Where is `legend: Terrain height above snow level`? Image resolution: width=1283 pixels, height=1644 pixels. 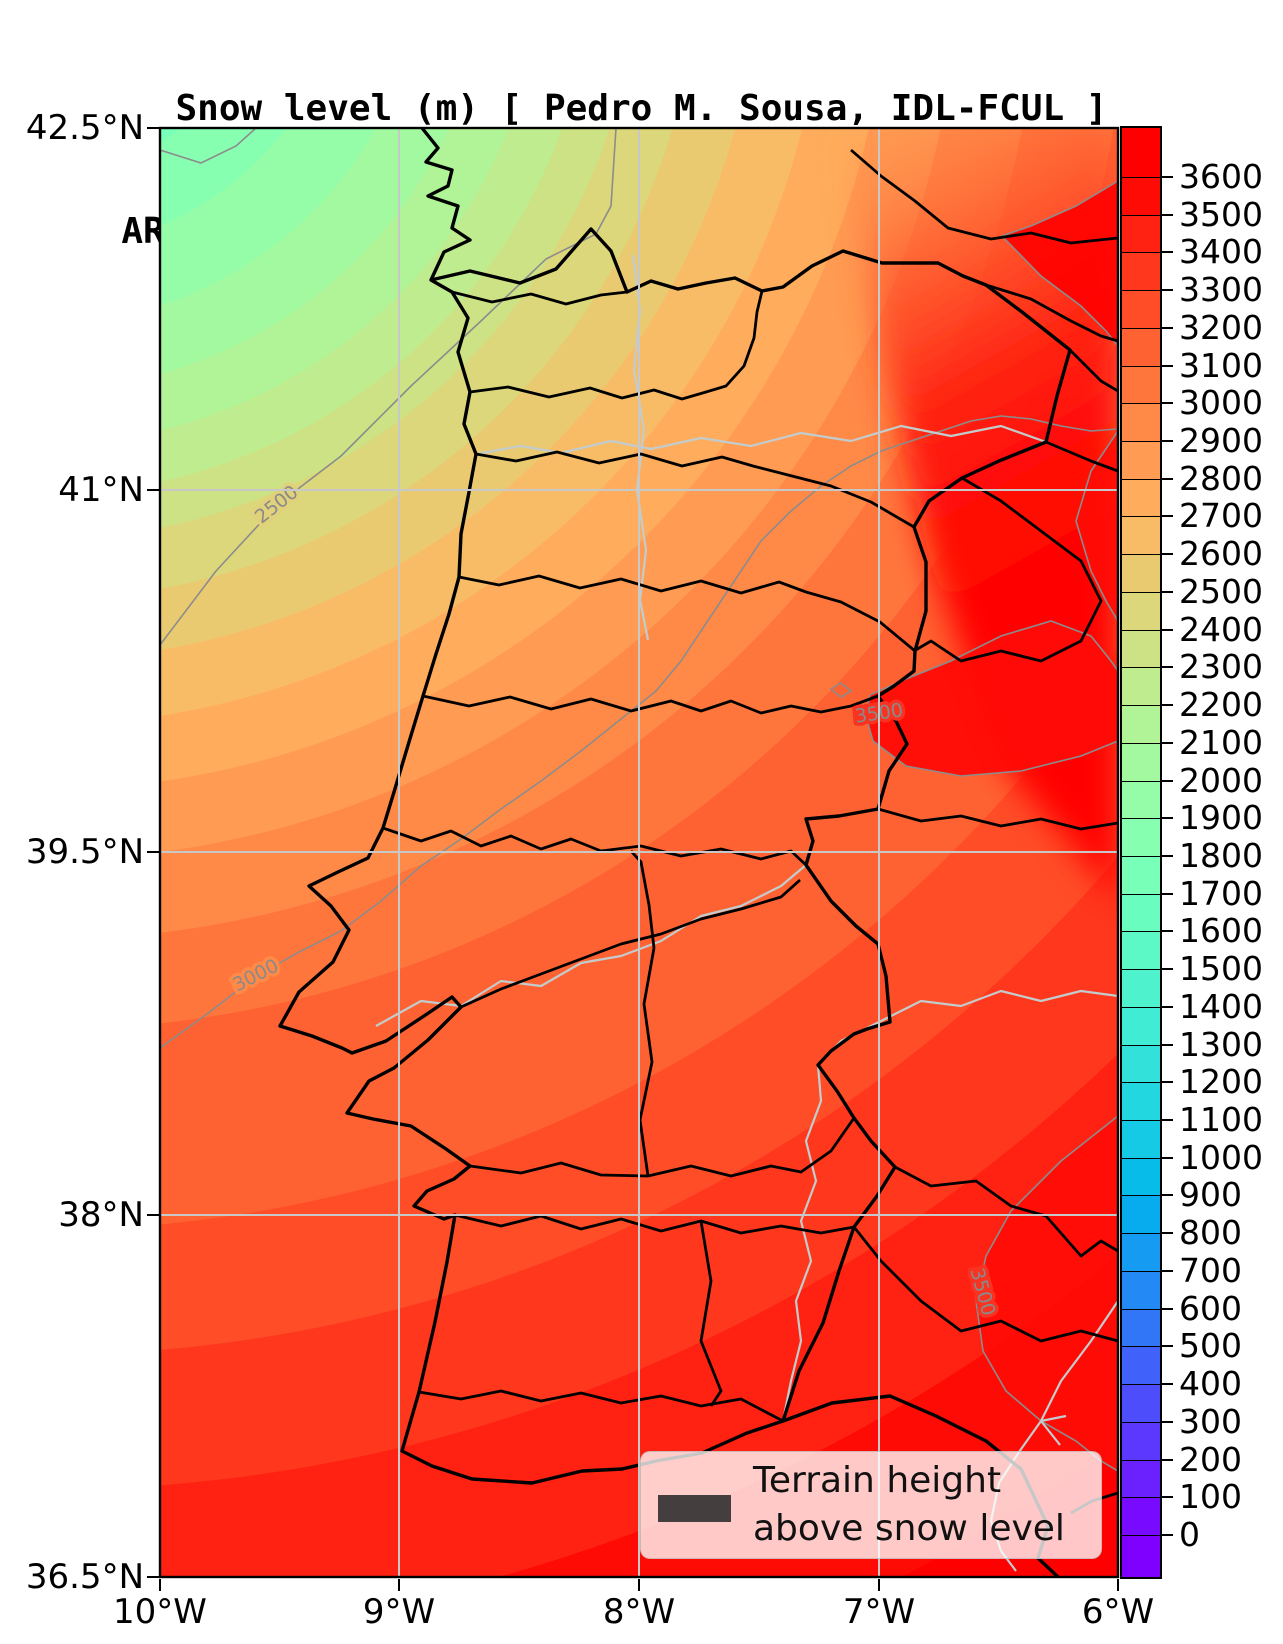 legend: Terrain height above snow level is located at coordinates (871, 1505).